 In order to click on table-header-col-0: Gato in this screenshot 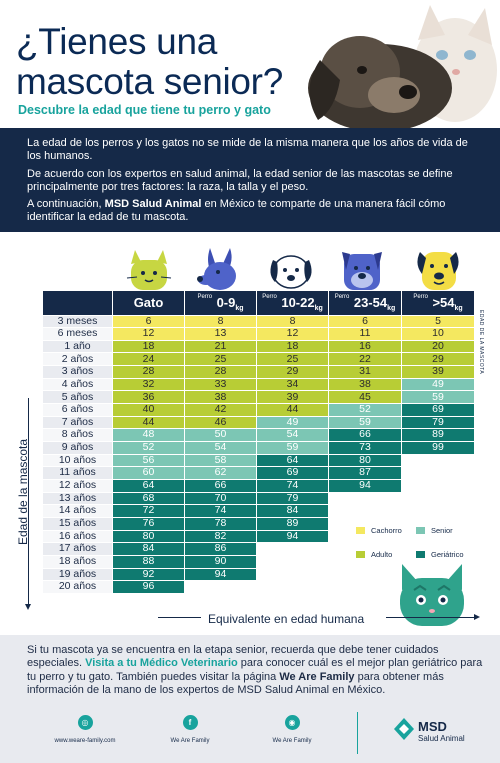, I will do `click(148, 303)`.